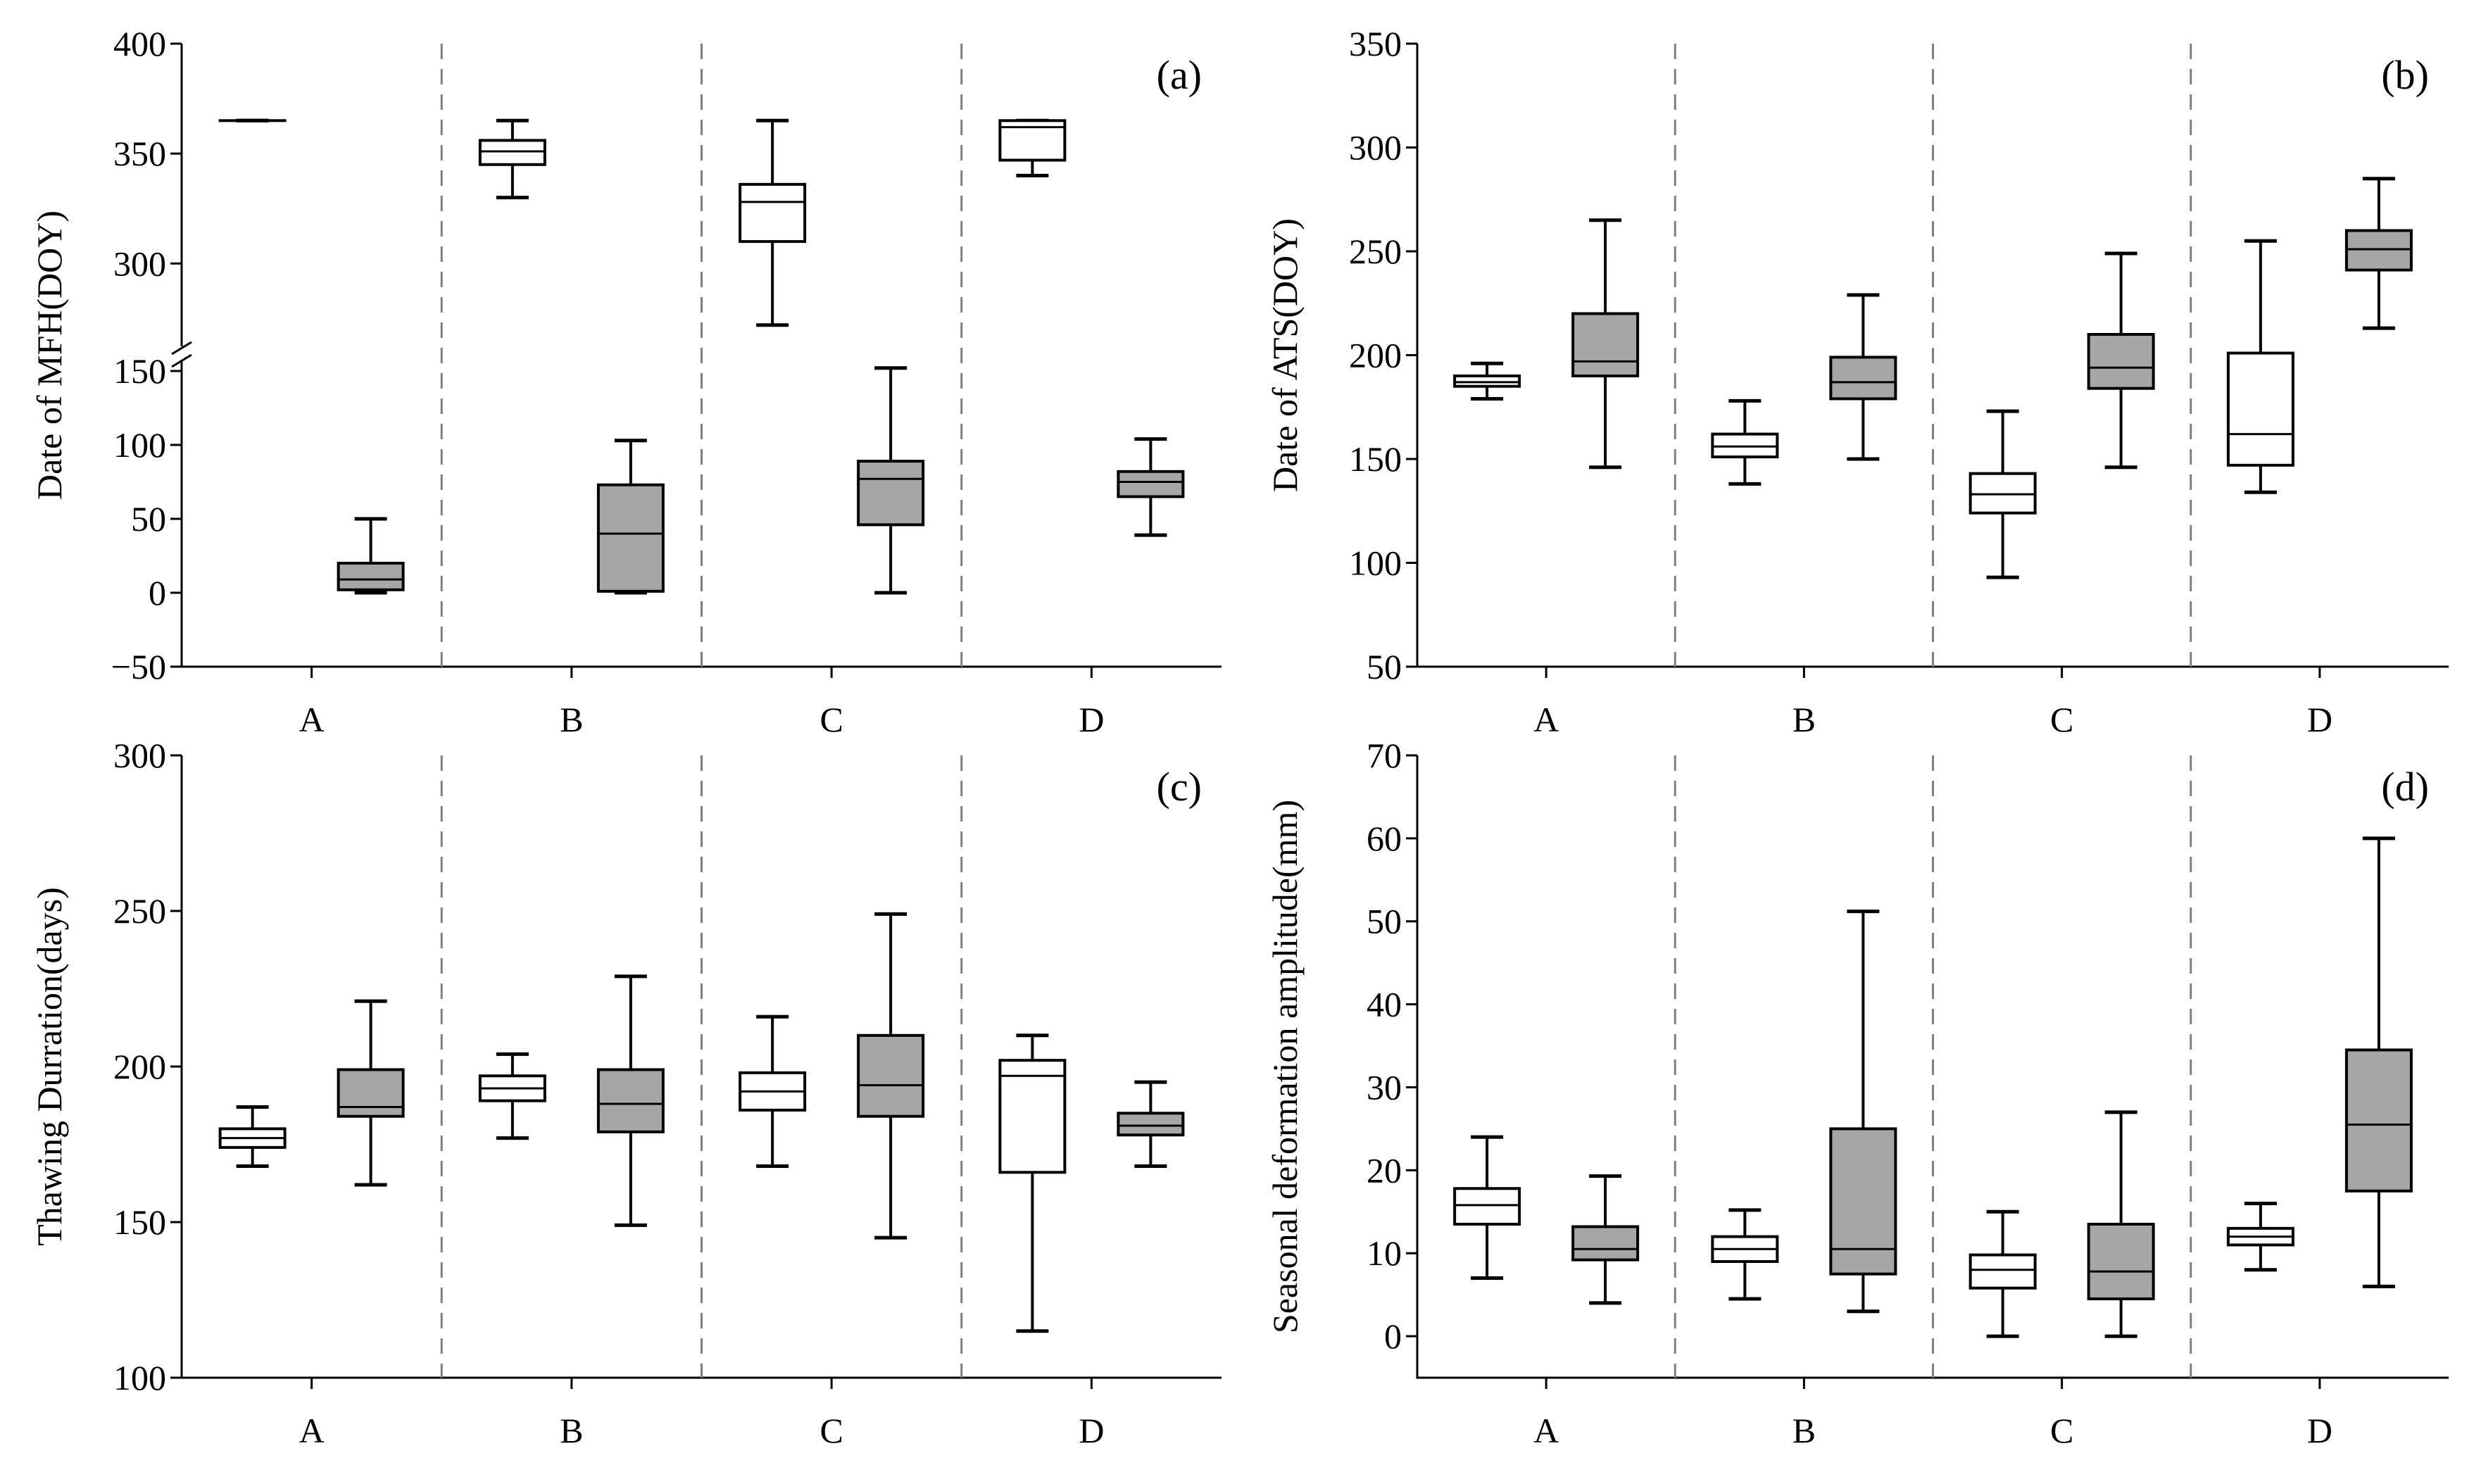 This screenshot has width=2474, height=1484. What do you see at coordinates (138, 666) in the screenshot?
I see `y-tick-label: −50` at bounding box center [138, 666].